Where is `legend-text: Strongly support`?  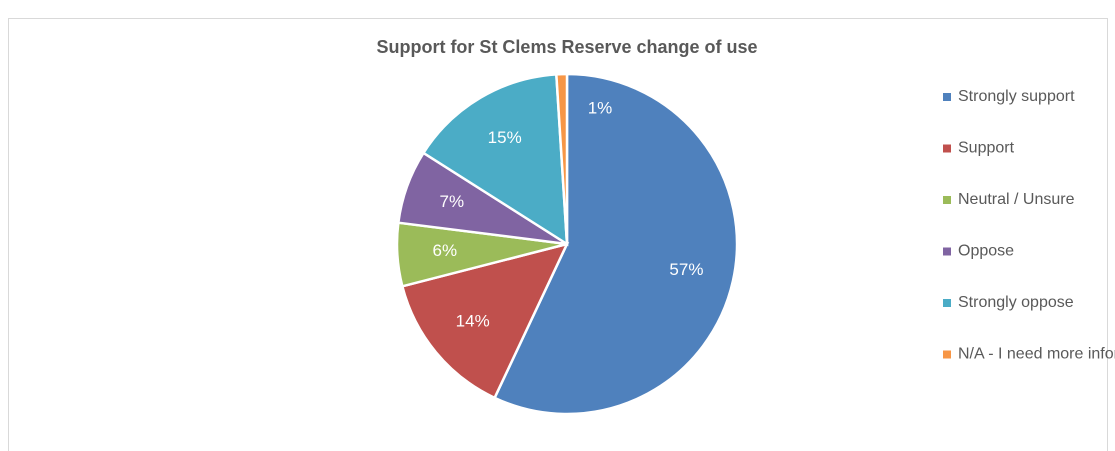 legend-text: Strongly support is located at coordinates (1016, 96).